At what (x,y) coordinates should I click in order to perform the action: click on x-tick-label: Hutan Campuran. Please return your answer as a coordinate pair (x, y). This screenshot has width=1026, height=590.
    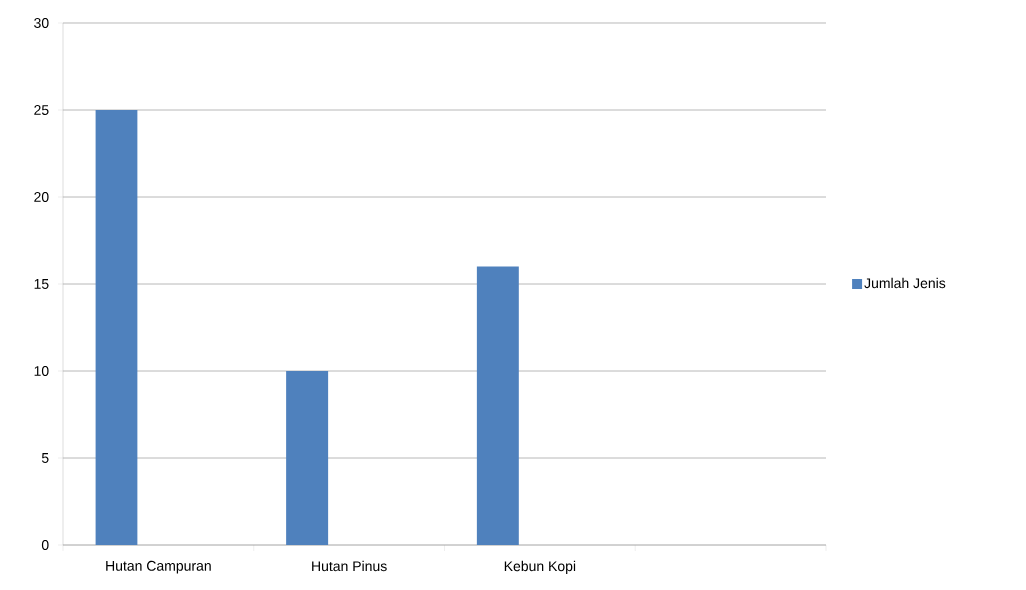
    Looking at the image, I should click on (158, 567).